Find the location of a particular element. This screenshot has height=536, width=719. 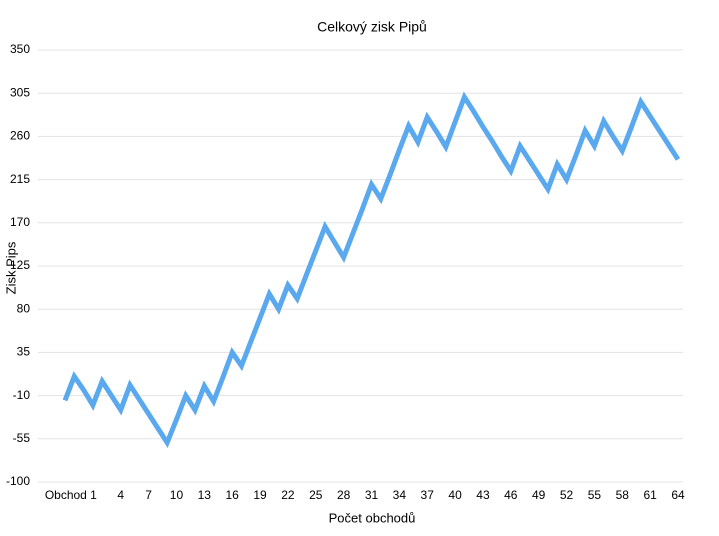

x-tick-label: 13 is located at coordinates (205, 495).